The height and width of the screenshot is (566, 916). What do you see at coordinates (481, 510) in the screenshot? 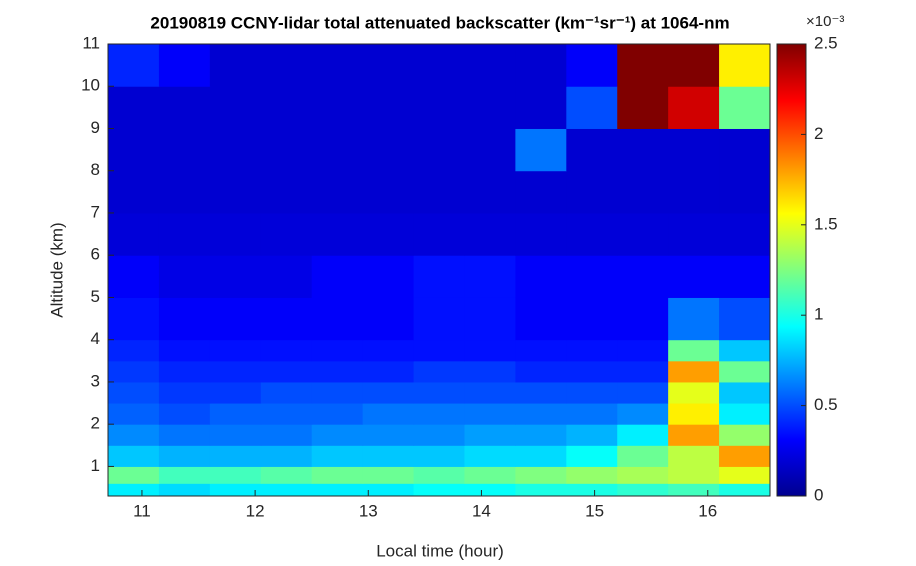
I see `x-tick-label: 14` at bounding box center [481, 510].